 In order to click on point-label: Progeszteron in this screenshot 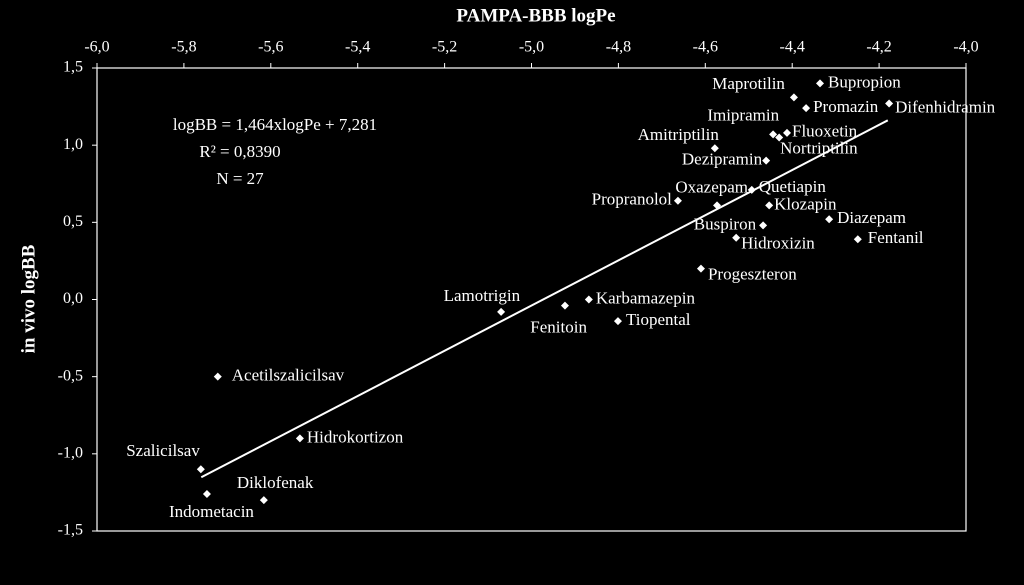, I will do `click(752, 274)`.